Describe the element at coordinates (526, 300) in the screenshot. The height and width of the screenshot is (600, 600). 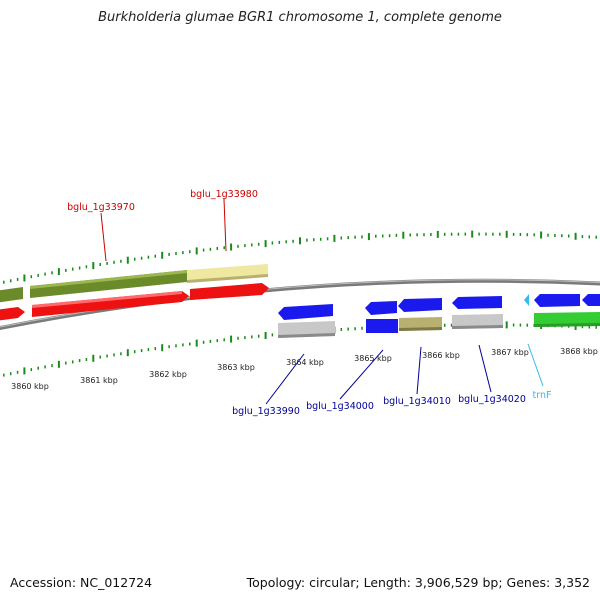
I see `trna-arrow` at that location.